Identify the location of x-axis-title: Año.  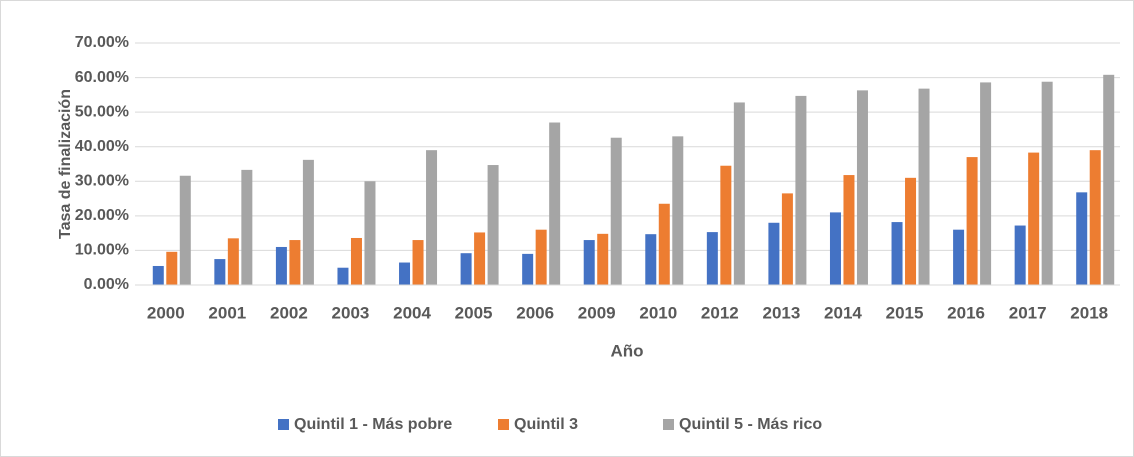
(626, 350).